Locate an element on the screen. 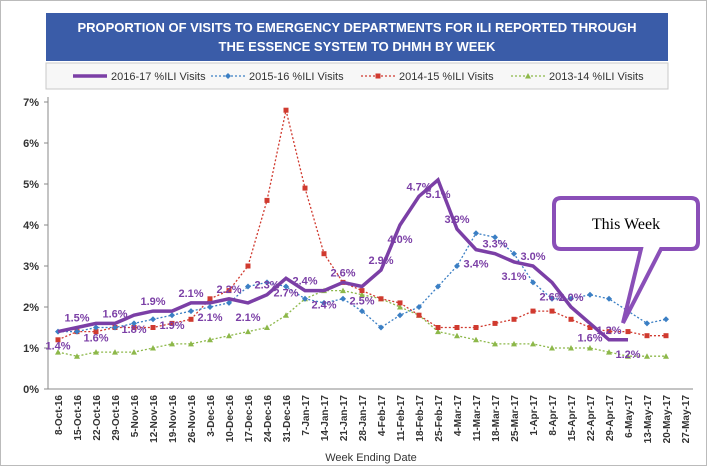 The height and width of the screenshot is (466, 707). x-tick-label: 18-Mar-17 is located at coordinates (496, 418).